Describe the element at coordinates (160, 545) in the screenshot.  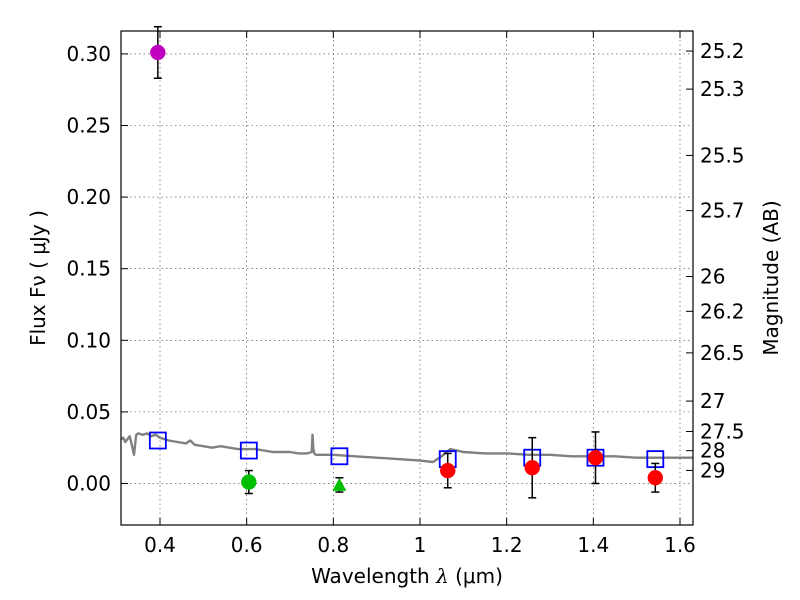
I see `x-tick-label: 0.4` at that location.